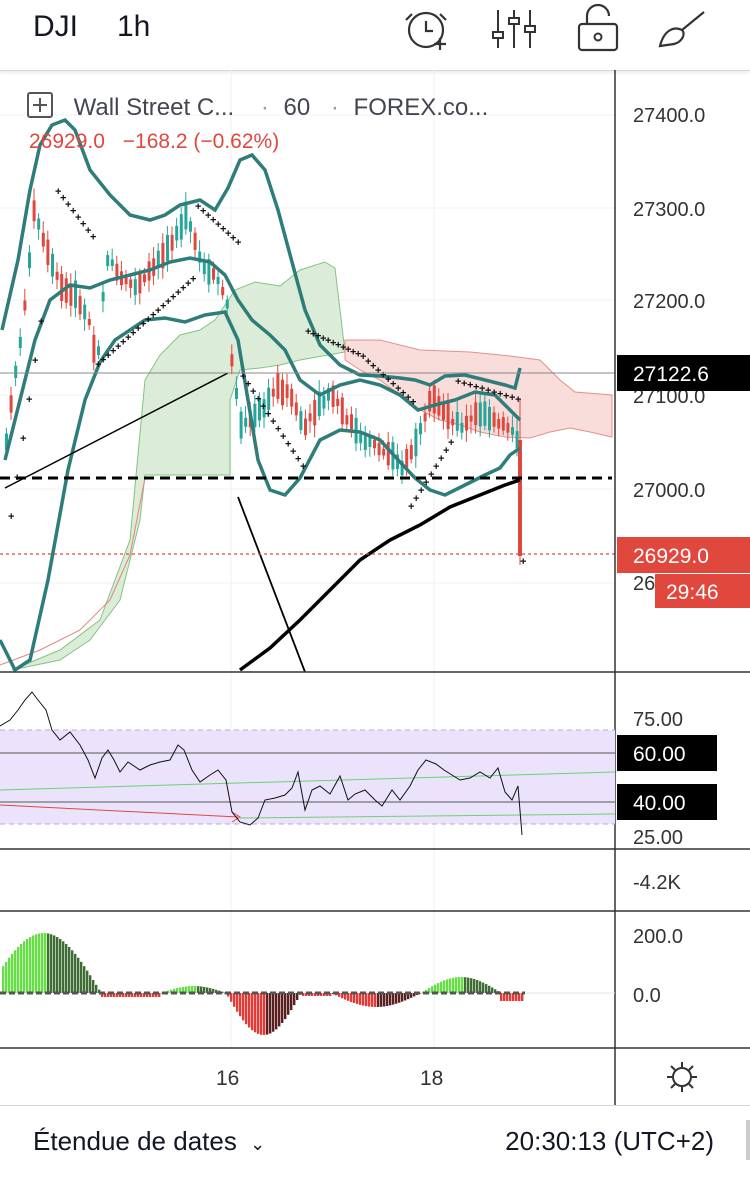 This screenshot has width=750, height=1178. What do you see at coordinates (514, 29) in the screenshot?
I see `indicators-icon` at bounding box center [514, 29].